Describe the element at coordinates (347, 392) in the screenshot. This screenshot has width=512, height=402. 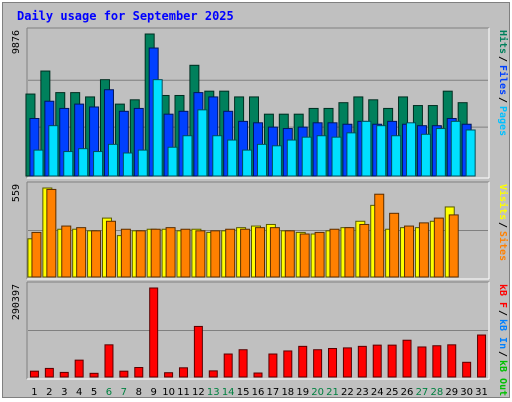
I see `x-tick-label-day-22: 22` at that location.